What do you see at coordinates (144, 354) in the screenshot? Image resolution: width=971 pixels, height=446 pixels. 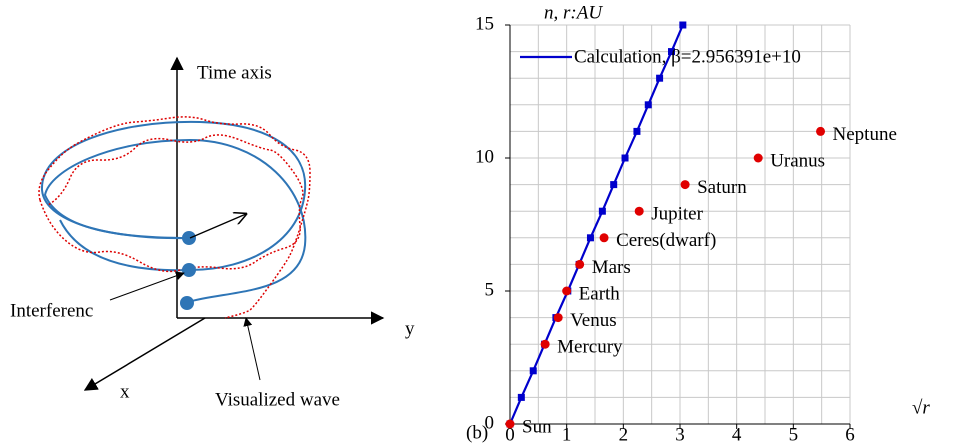 I see `x-axis-line` at bounding box center [144, 354].